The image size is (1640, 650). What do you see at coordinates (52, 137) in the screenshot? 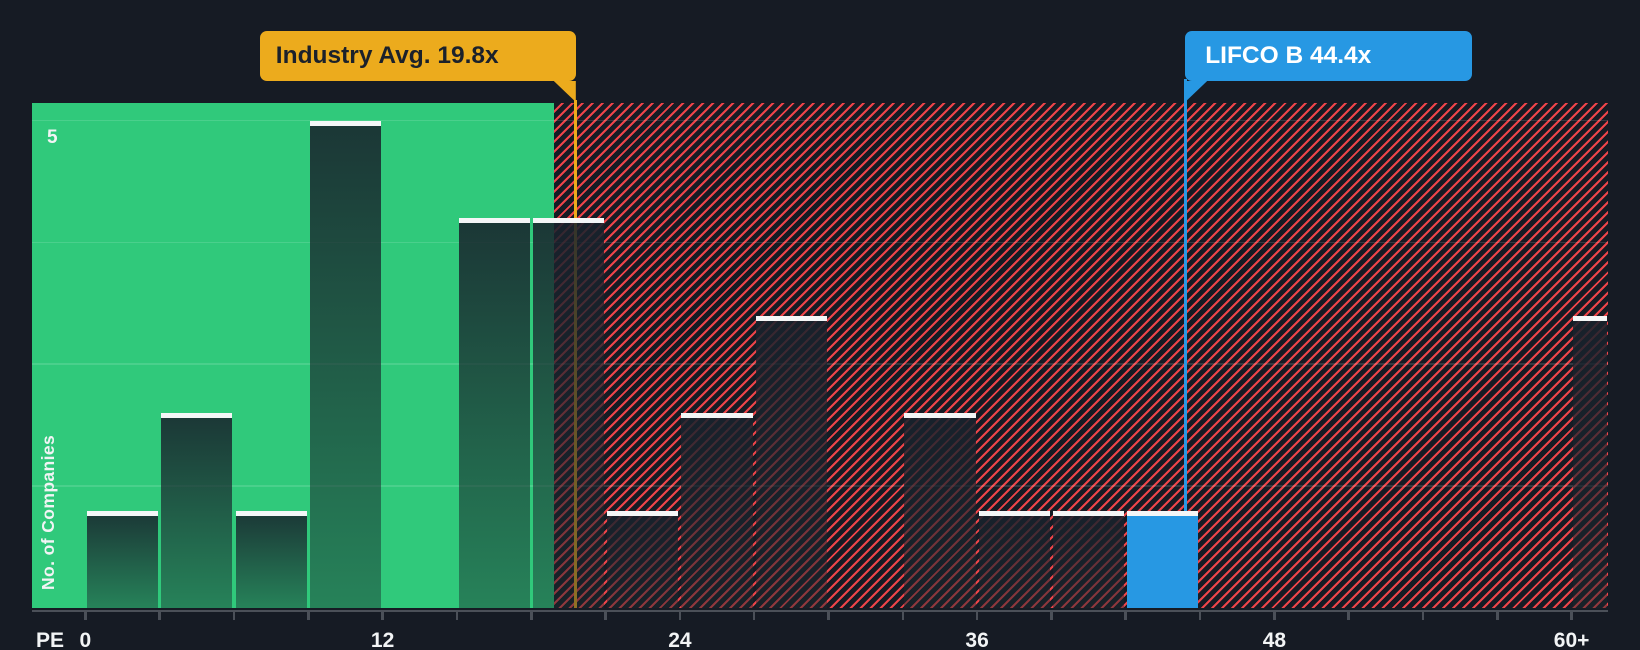
I see `y-axis-max-label: 5` at bounding box center [52, 137].